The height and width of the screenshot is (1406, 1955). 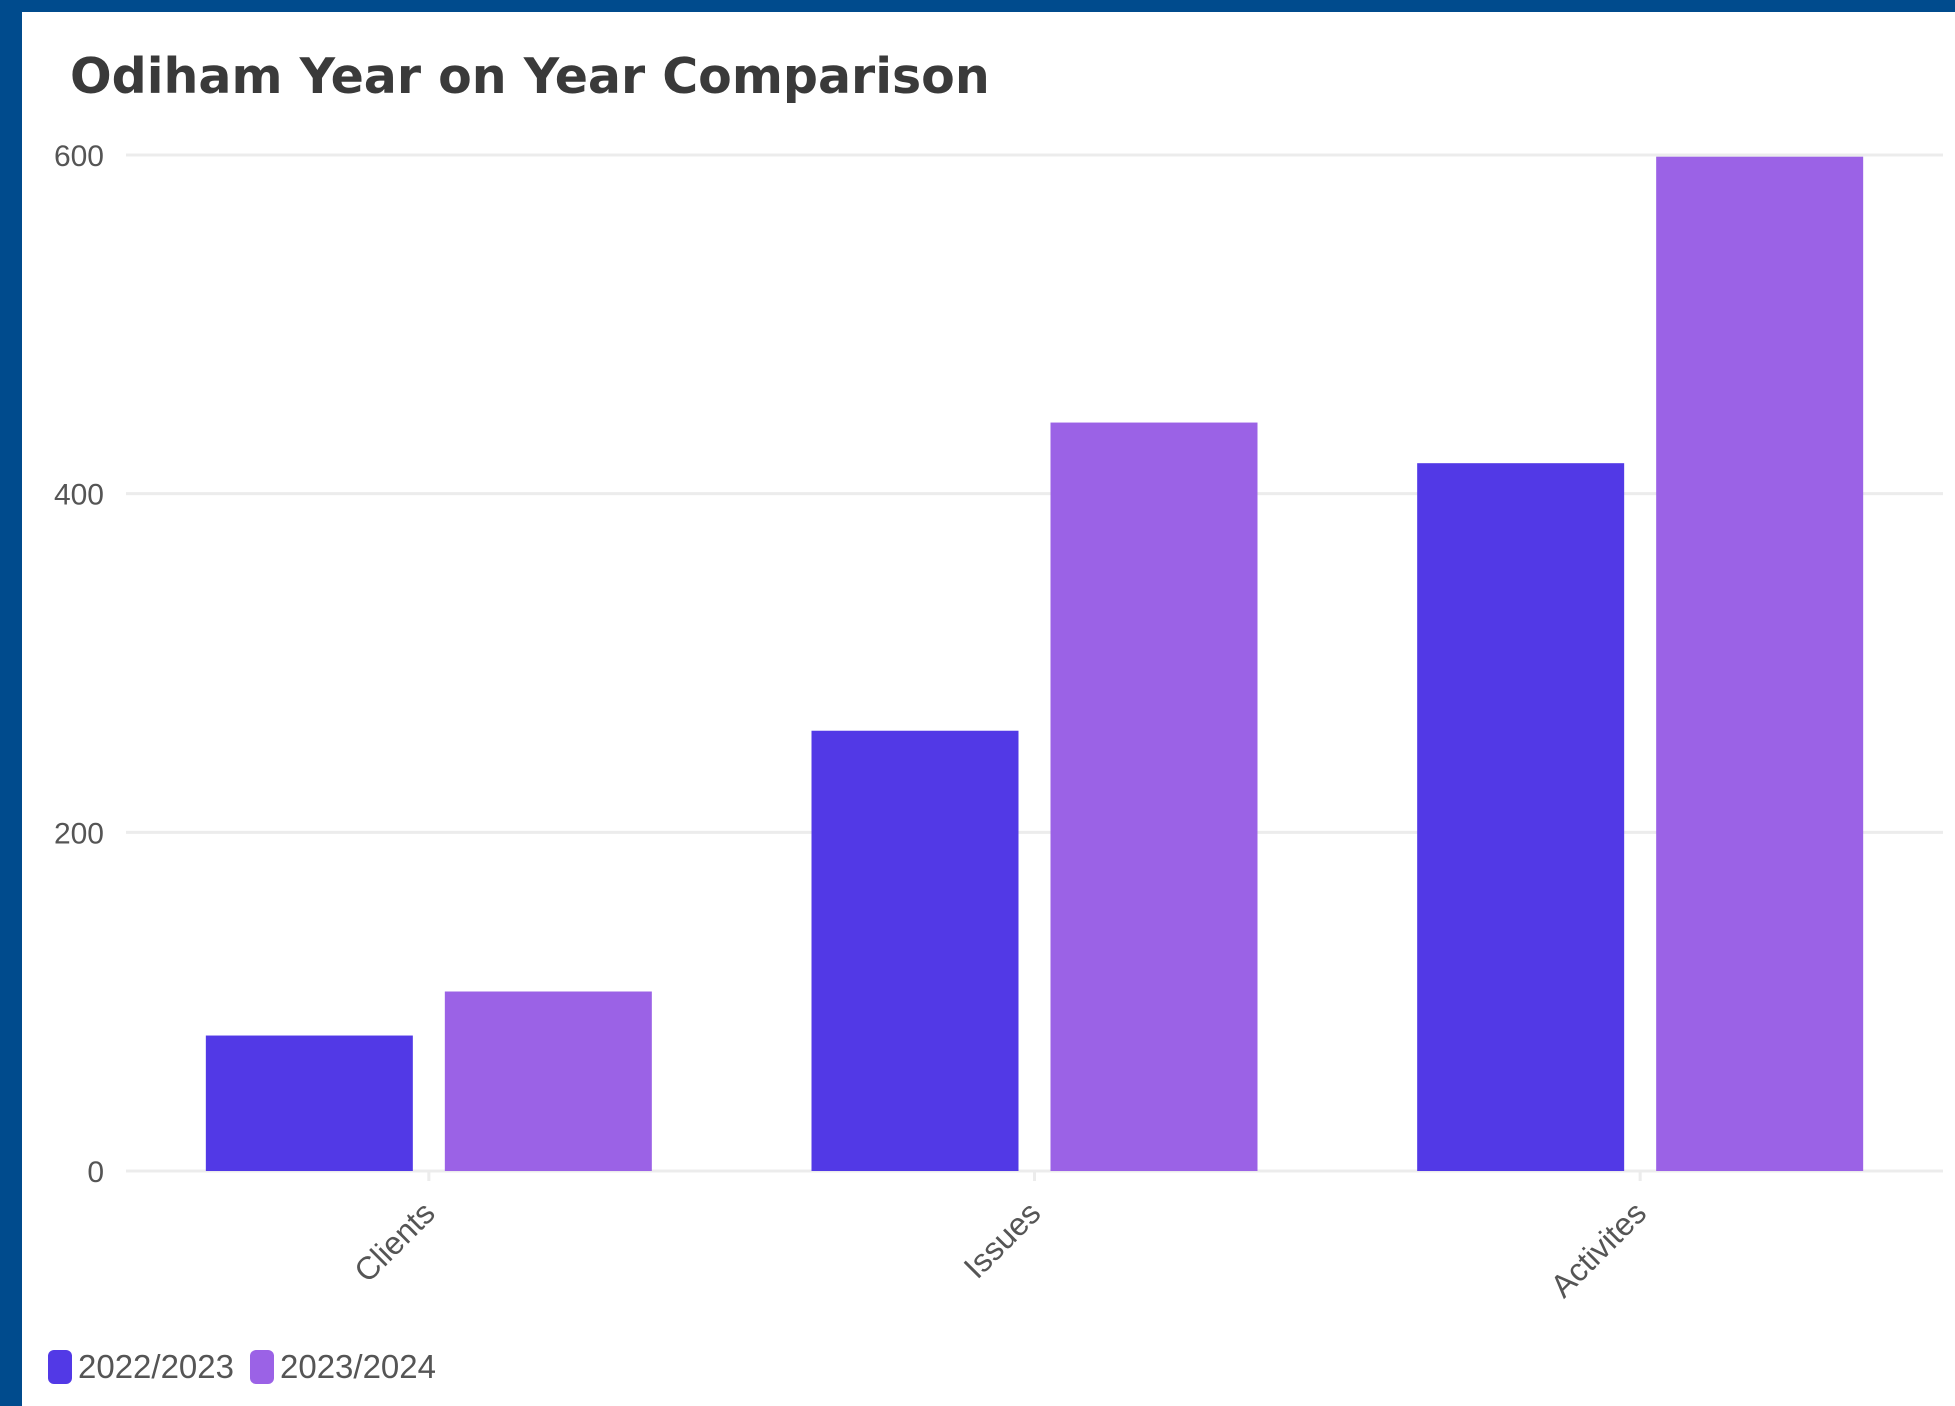 What do you see at coordinates (79, 495) in the screenshot?
I see `y-tick-label: 400` at bounding box center [79, 495].